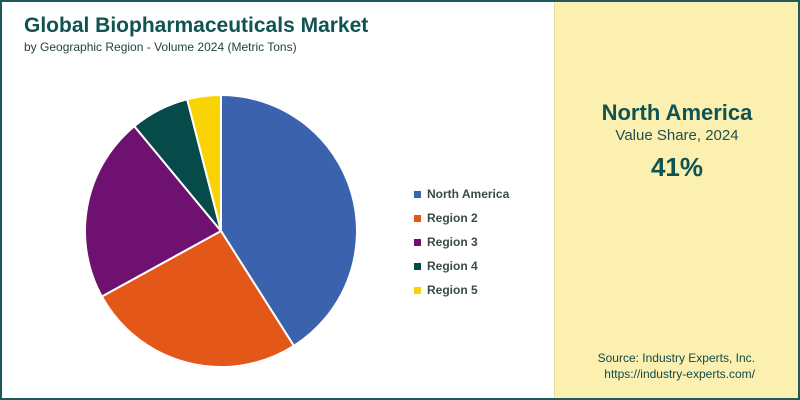 This screenshot has height=400, width=800. Describe the element at coordinates (677, 135) in the screenshot. I see `highlight-caption: Value Share, 2024` at that location.